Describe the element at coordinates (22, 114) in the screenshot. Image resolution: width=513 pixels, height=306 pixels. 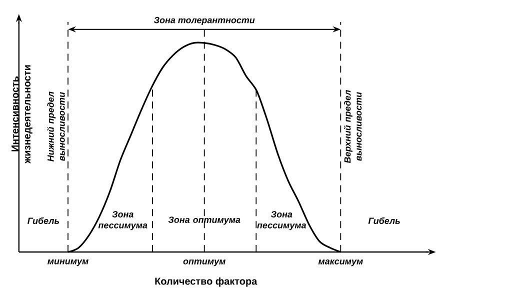
I see `y-axis-title: Интенсивность жизнедеятельности` at that location.